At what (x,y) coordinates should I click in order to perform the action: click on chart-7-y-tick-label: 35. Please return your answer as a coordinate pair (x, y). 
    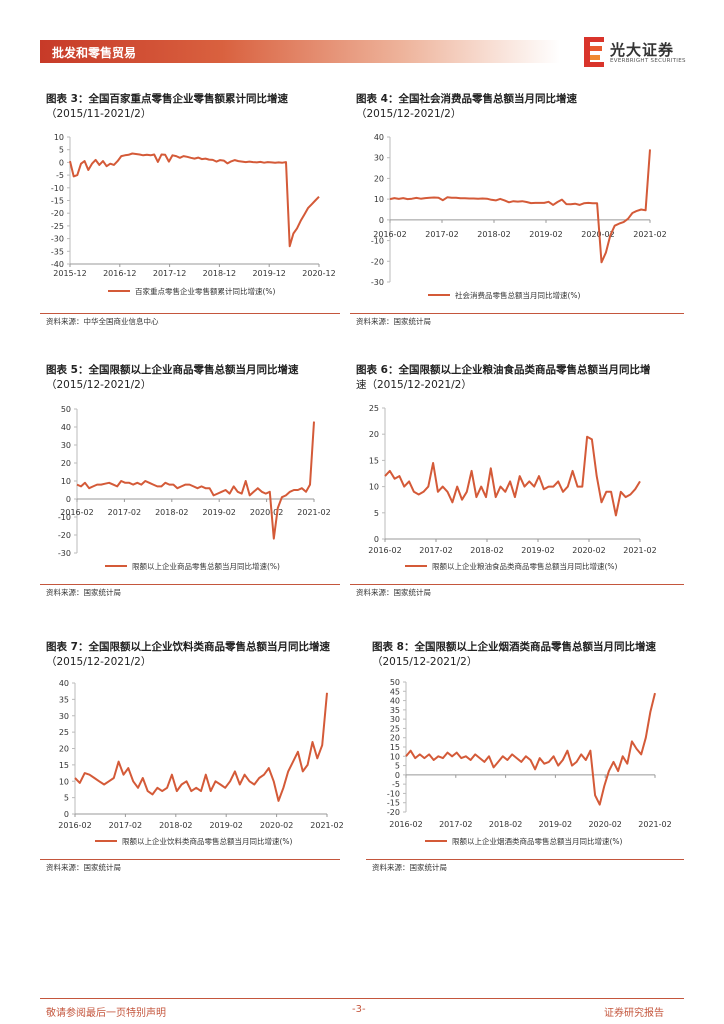
    Looking at the image, I should click on (64, 699).